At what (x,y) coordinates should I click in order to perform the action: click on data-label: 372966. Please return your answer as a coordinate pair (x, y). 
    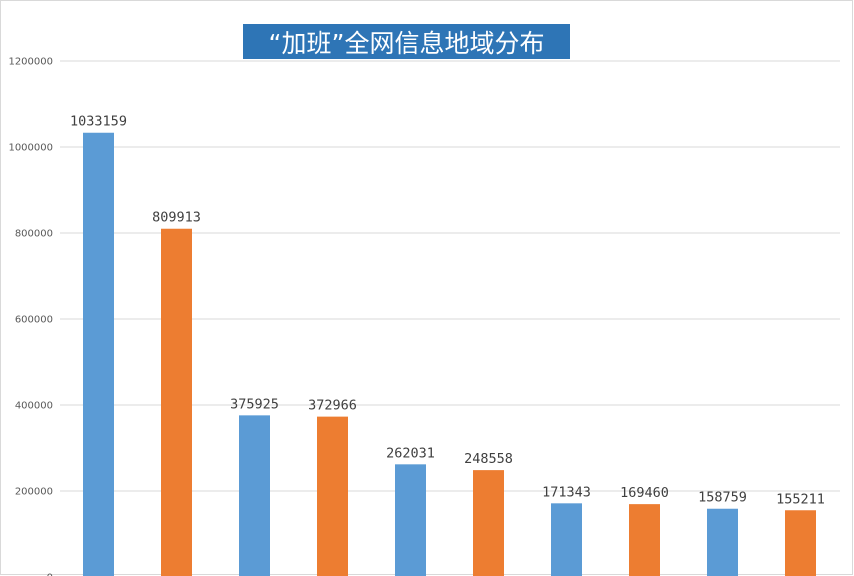
    Looking at the image, I should click on (332, 406).